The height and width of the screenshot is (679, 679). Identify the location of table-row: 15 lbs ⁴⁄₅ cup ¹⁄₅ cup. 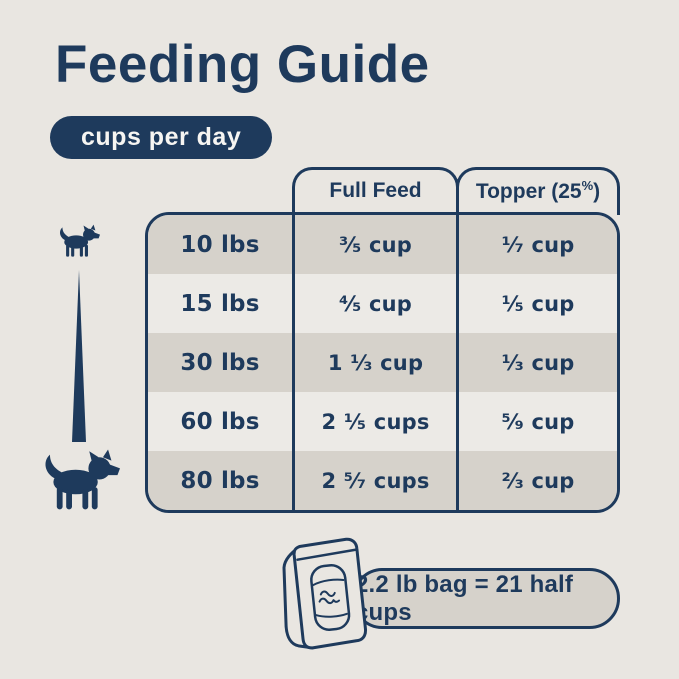
(382, 303).